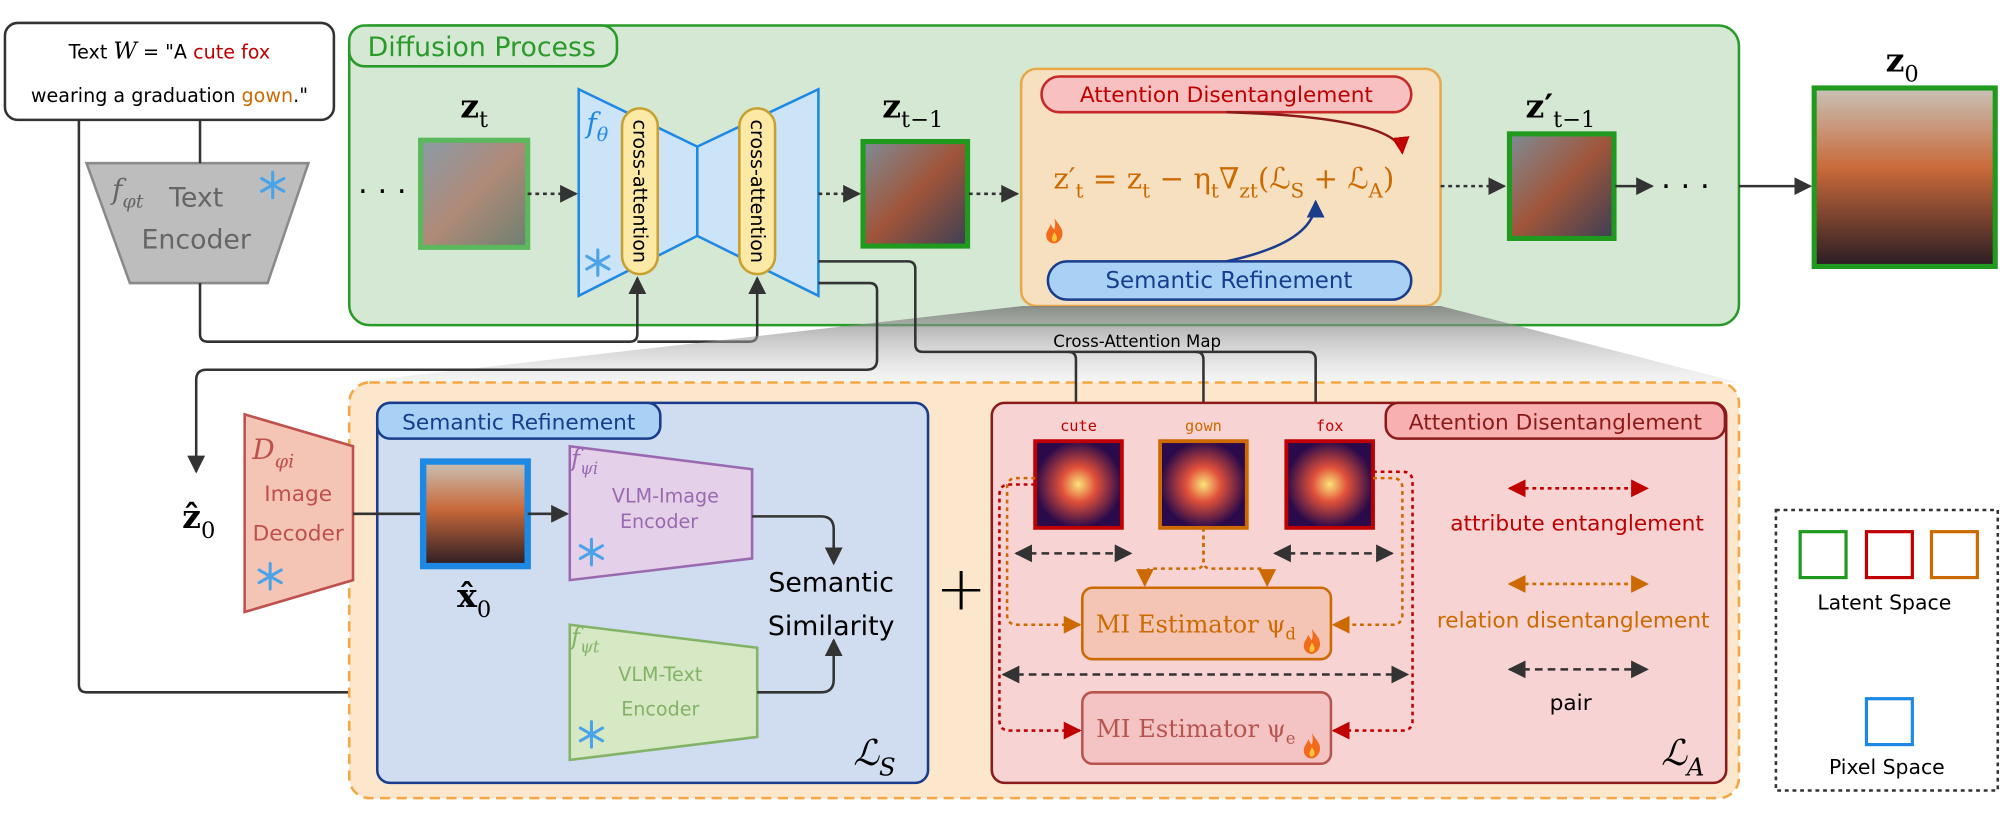  Describe the element at coordinates (284, 461) in the screenshot. I see `subscript: φi` at that location.